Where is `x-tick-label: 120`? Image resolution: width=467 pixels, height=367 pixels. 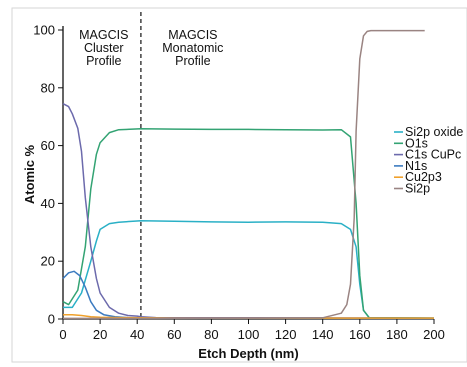 x-tick-label: 120 is located at coordinates (286, 334).